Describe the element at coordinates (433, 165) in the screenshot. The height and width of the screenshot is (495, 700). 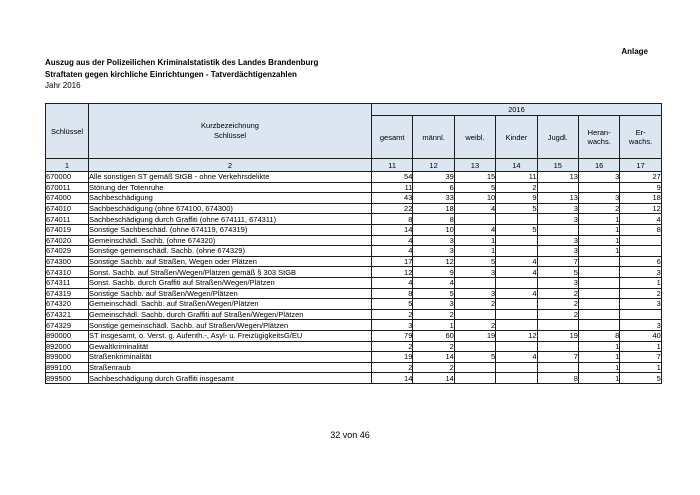
I see `index-col-12: 12` at that location.